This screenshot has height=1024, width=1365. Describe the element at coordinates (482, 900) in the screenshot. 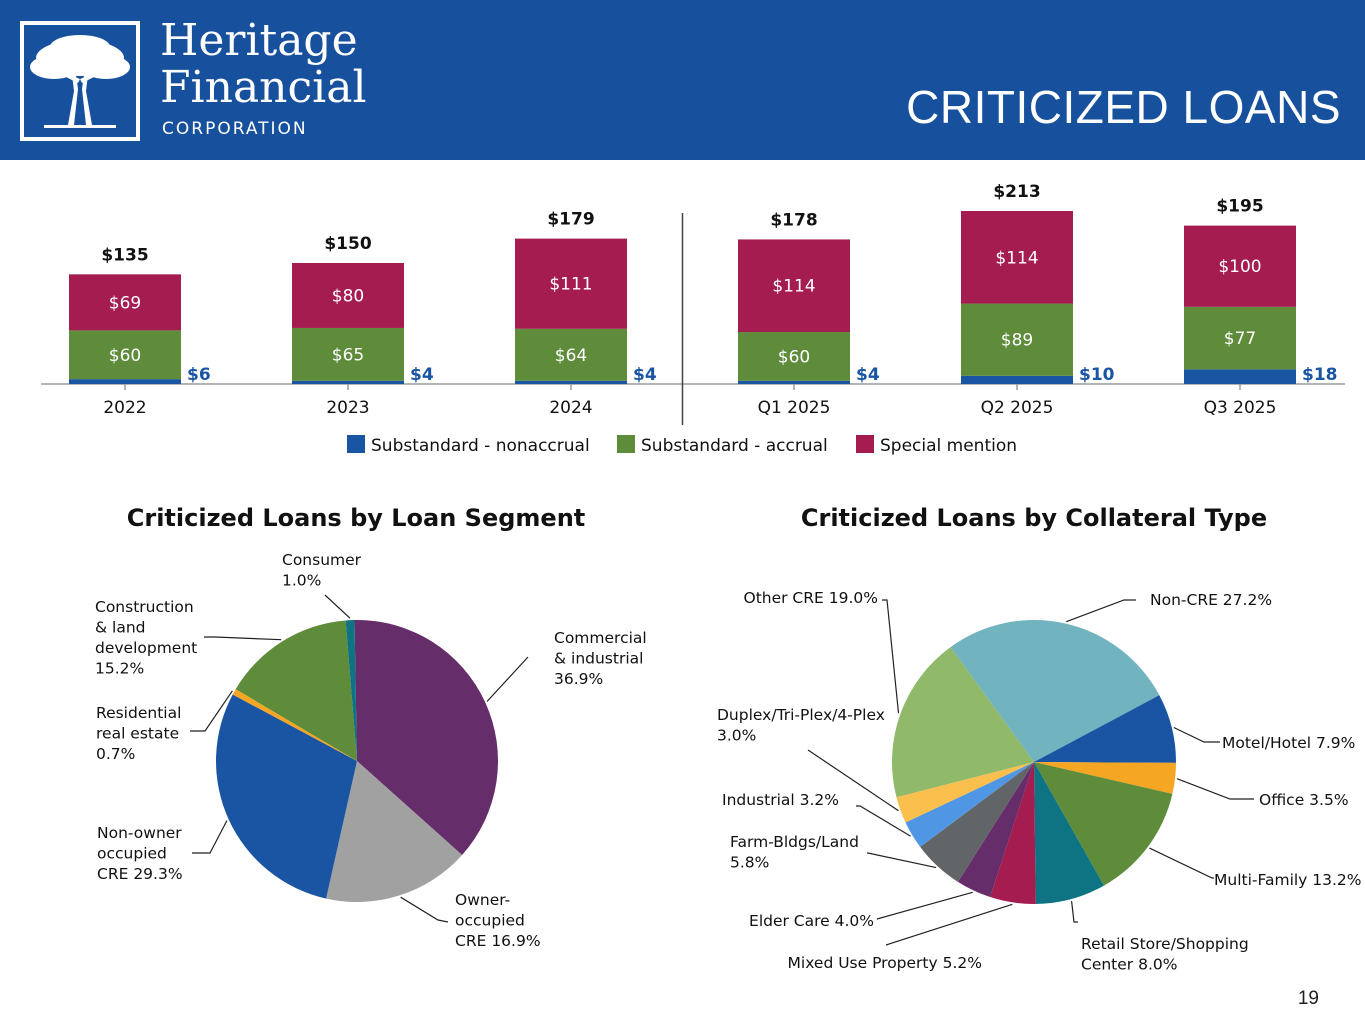

I see `slice-label: Owner-` at that location.